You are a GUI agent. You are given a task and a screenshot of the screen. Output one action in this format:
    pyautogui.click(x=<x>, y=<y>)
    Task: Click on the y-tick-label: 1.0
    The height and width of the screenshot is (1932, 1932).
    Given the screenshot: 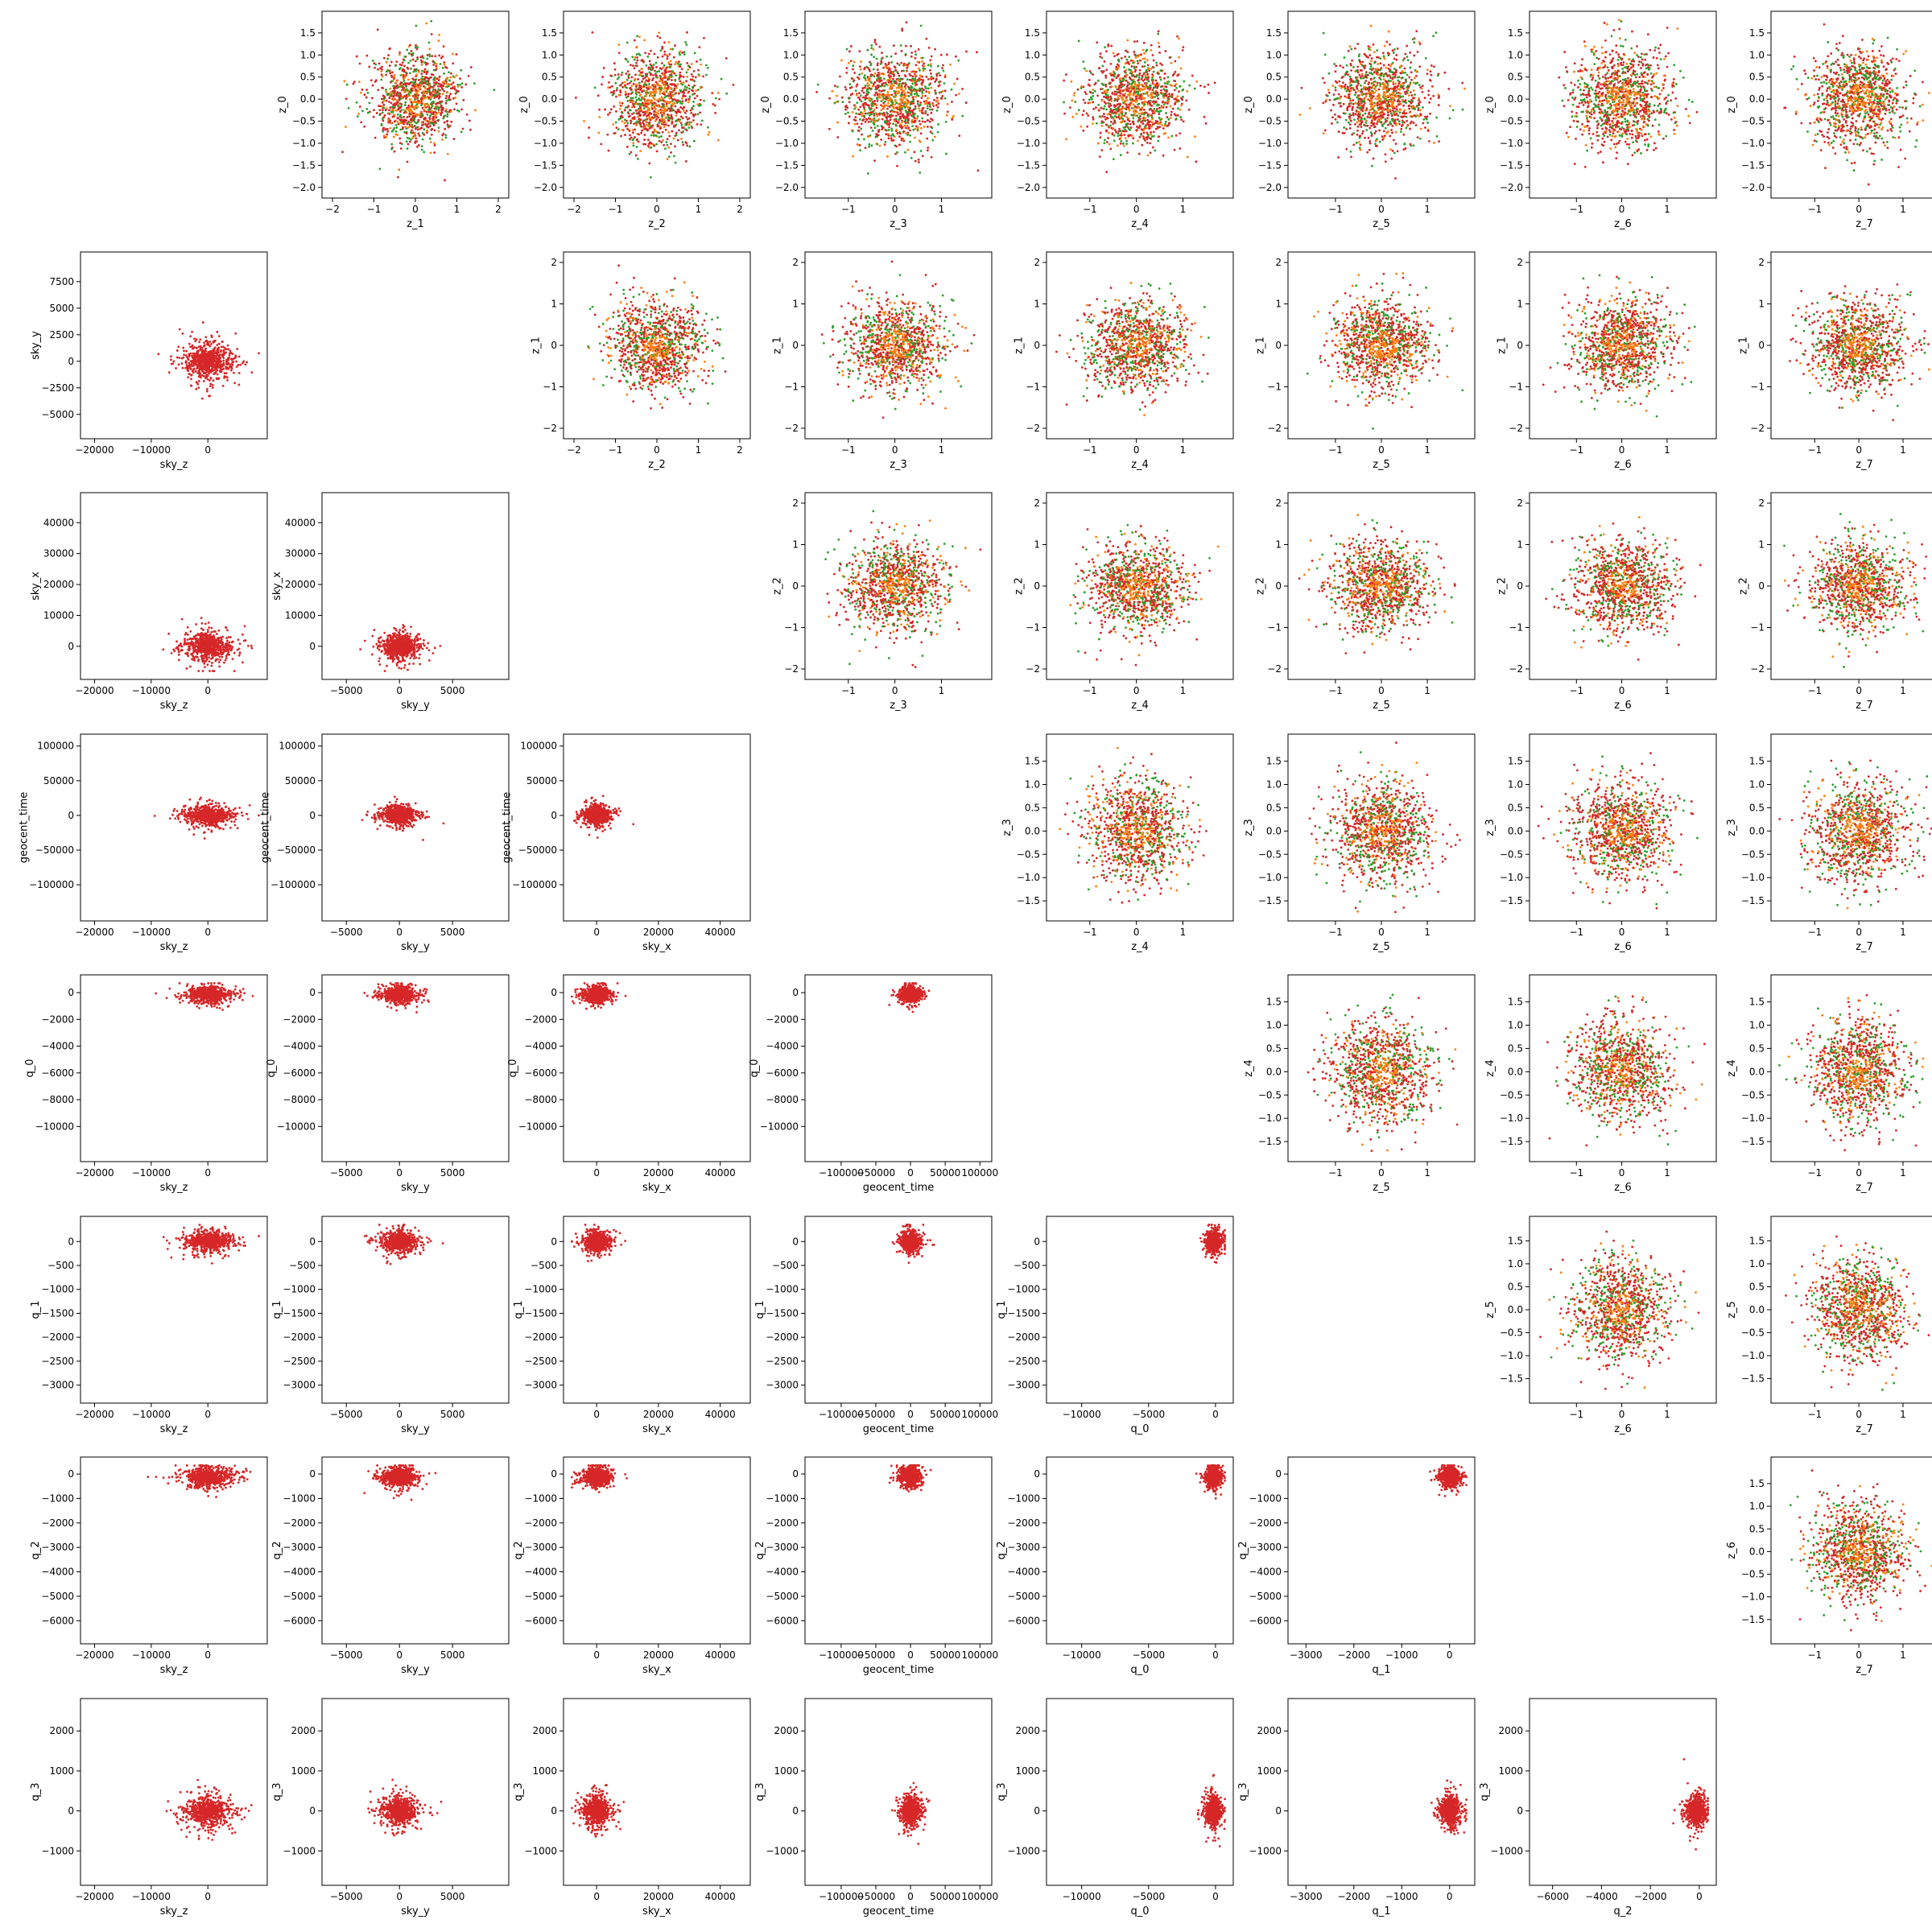 What is the action you would take?
    pyautogui.click(x=308, y=54)
    